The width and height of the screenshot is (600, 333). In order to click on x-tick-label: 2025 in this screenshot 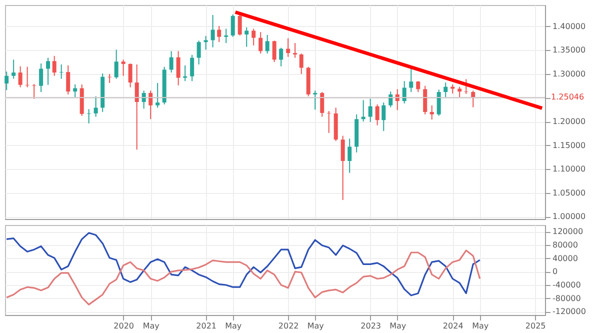, I will do `click(535, 326)`.